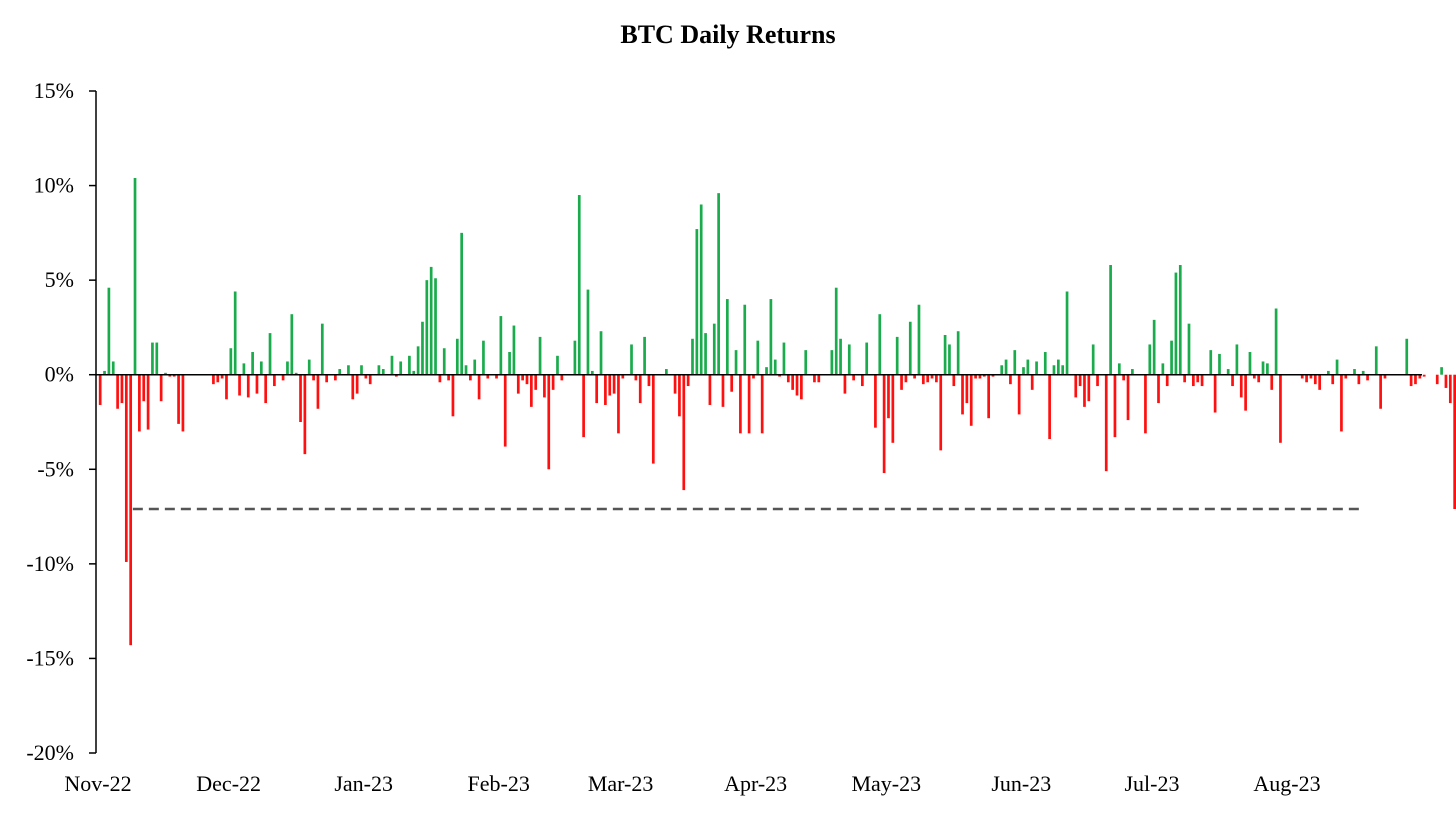 Image resolution: width=1456 pixels, height=816 pixels. Describe the element at coordinates (499, 783) in the screenshot. I see `x-tick-label: Feb-23` at that location.